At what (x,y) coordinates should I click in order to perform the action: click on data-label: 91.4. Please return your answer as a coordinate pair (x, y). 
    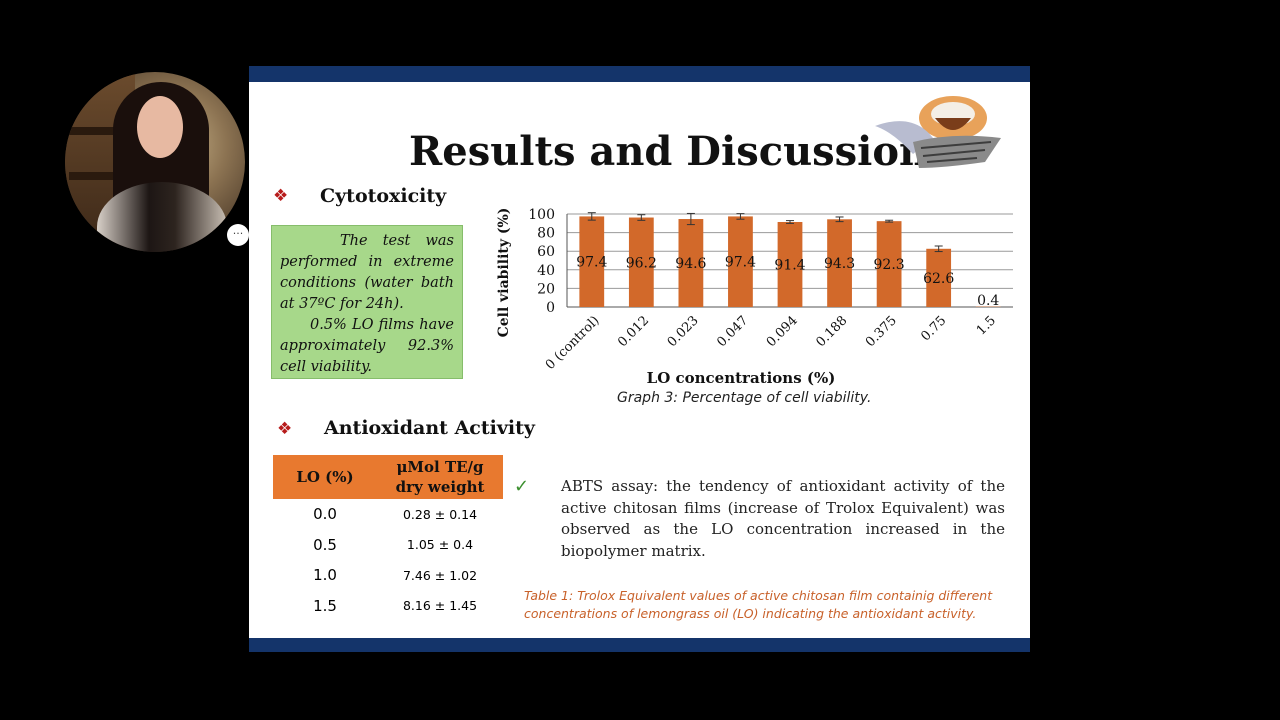
    Looking at the image, I should click on (789, 265).